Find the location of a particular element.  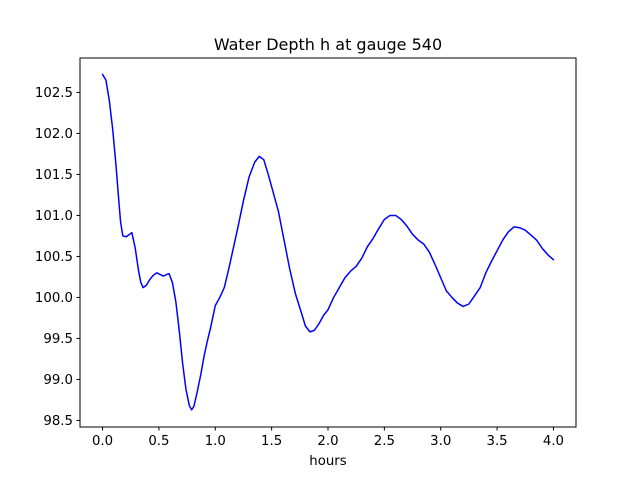

x-axis-label: hours is located at coordinates (327, 461).